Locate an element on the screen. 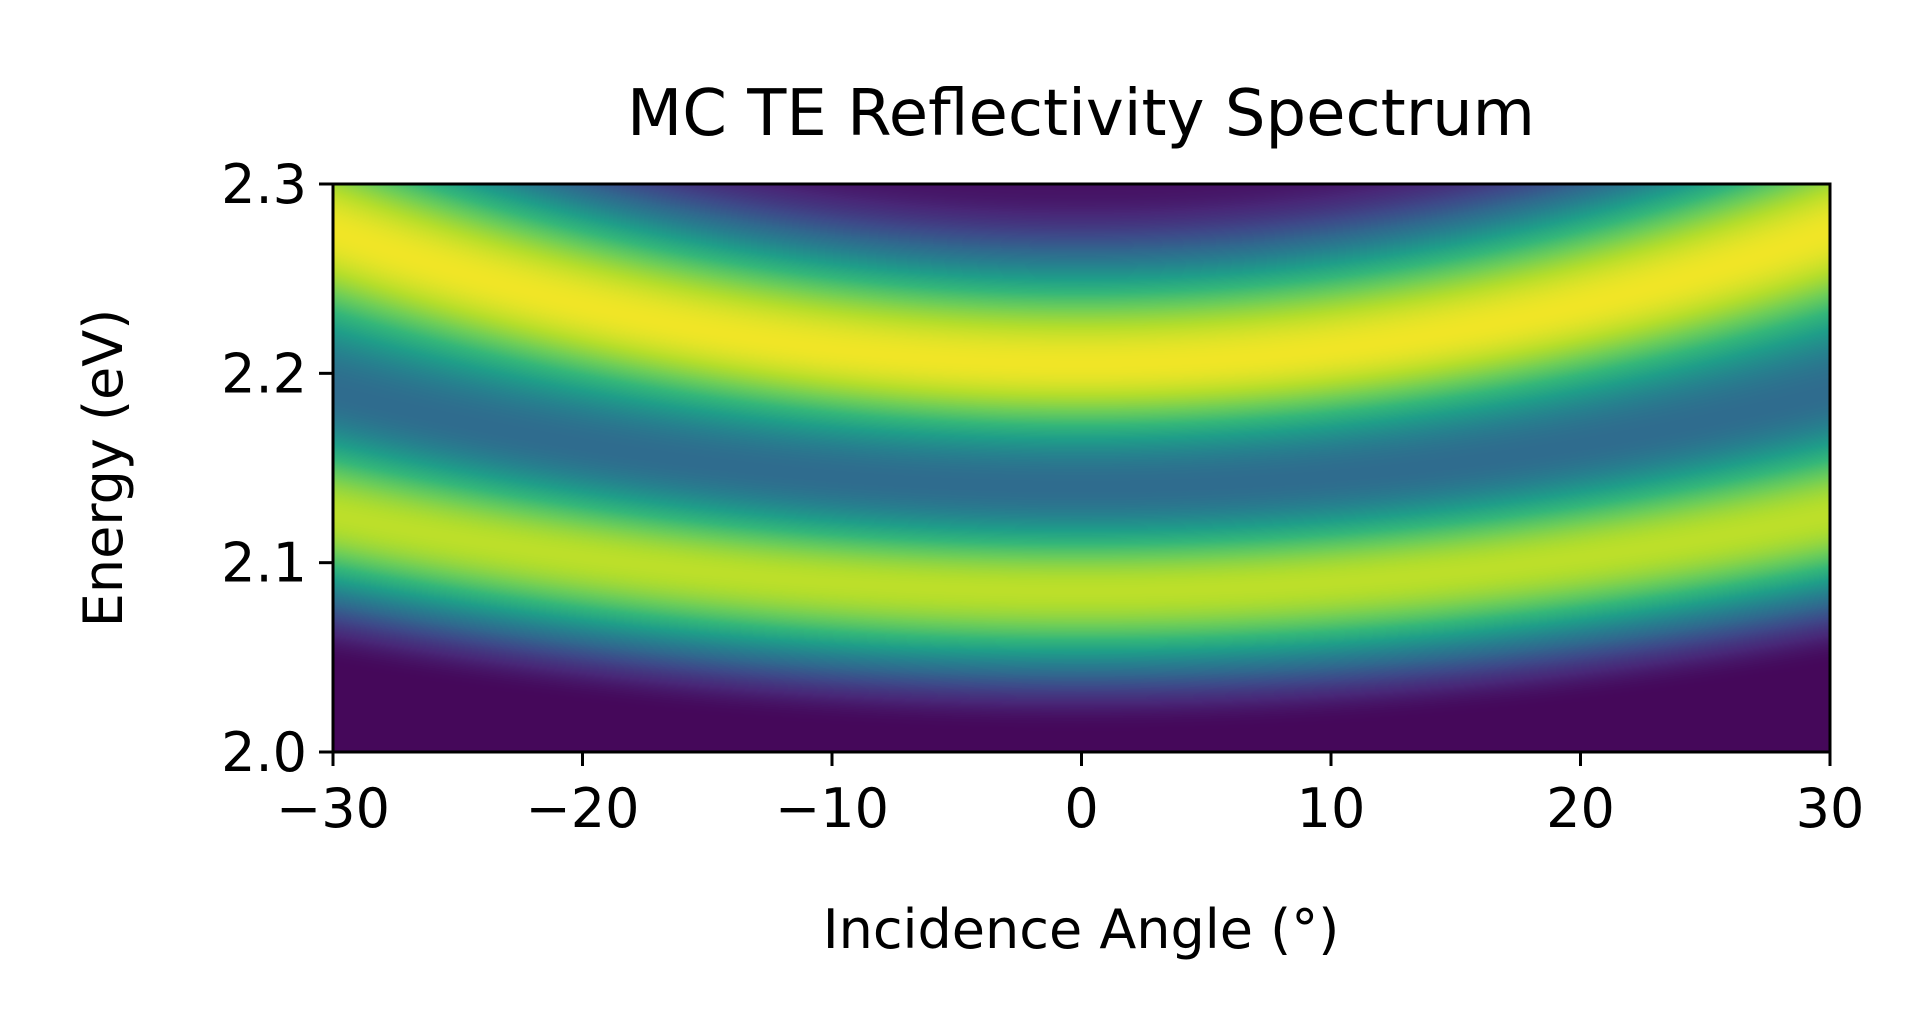 The image size is (1924, 1027). y-tick-label: 2.3 is located at coordinates (264, 184).